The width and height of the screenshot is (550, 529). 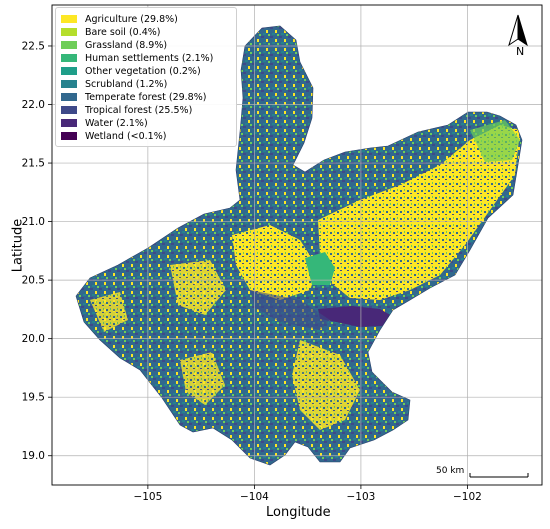 What do you see at coordinates (33, 398) in the screenshot?
I see `y-tick-label: 19.5` at bounding box center [33, 398].